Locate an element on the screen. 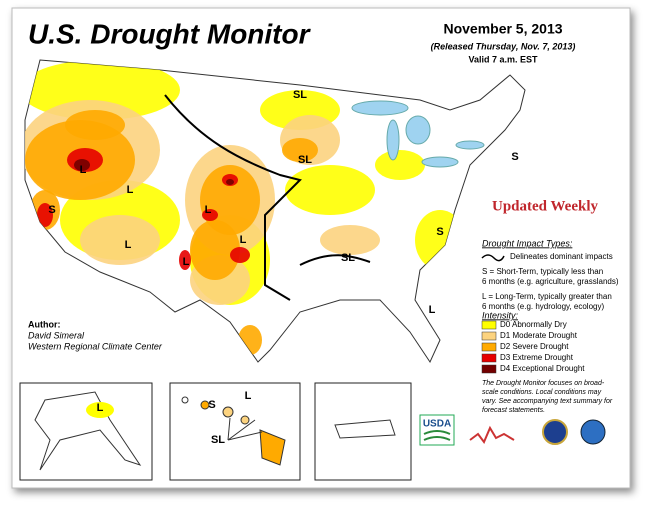 Image resolution: width=665 pixels, height=517 pixels. legend-label: D2 Severe Drought is located at coordinates (534, 346).